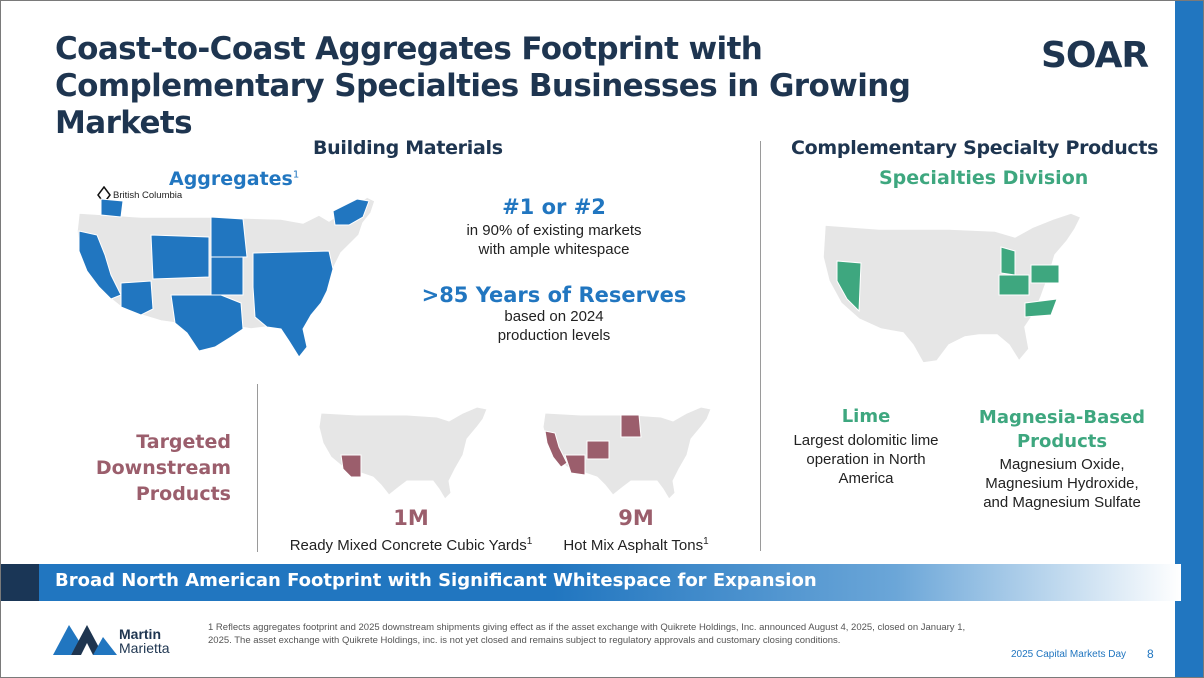 The width and height of the screenshot is (1204, 678). What do you see at coordinates (760, 346) in the screenshot?
I see `center-divider` at bounding box center [760, 346].